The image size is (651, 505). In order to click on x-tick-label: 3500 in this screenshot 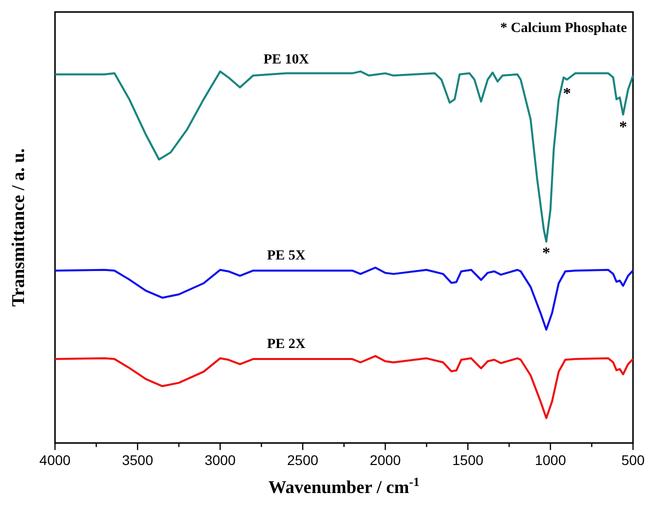, I will do `click(138, 460)`.